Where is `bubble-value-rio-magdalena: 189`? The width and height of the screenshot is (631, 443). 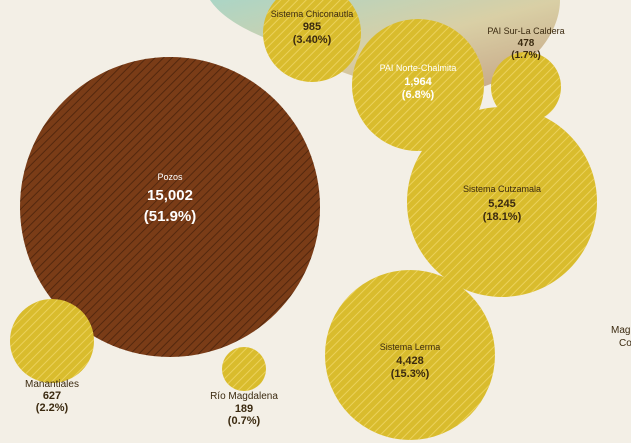 bubble-value-rio-magdalena: 189 is located at coordinates (244, 409).